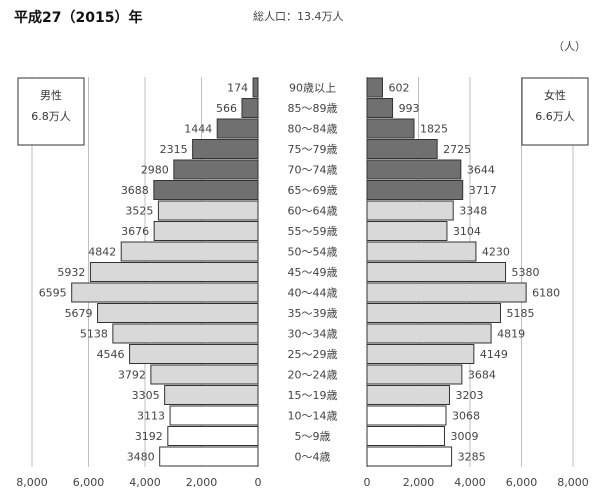  What do you see at coordinates (546, 293) in the screenshot?
I see `female-value-label: 6180` at bounding box center [546, 293].